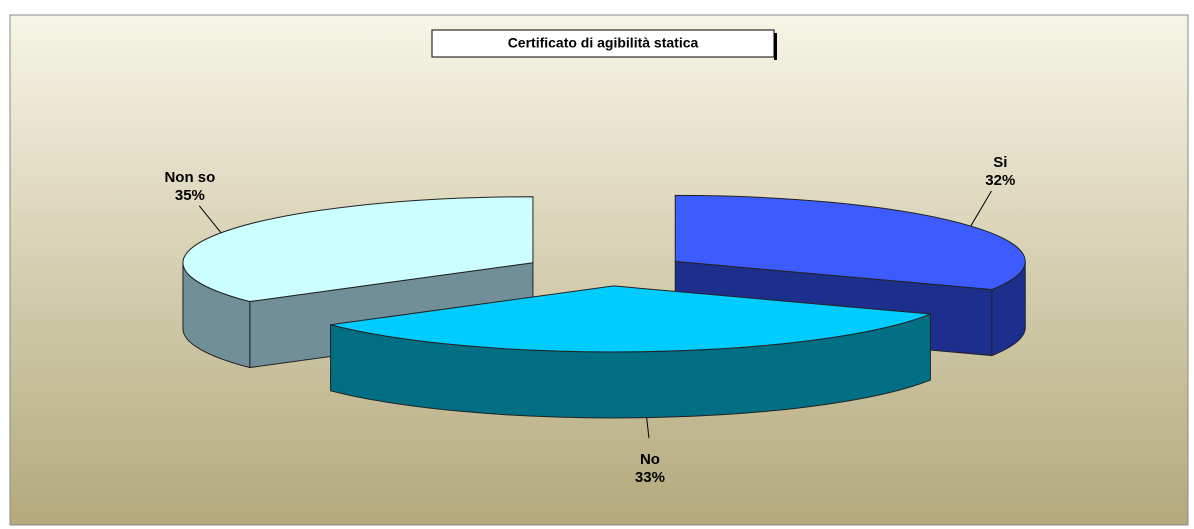 The width and height of the screenshot is (1194, 529). Describe the element at coordinates (1000, 180) in the screenshot. I see `slice-value-label: 32%` at that location.